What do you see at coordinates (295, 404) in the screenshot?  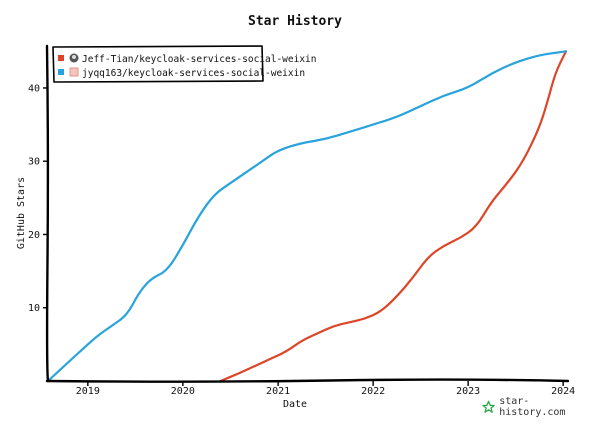 I see `x-axis-label: Date` at bounding box center [295, 404].